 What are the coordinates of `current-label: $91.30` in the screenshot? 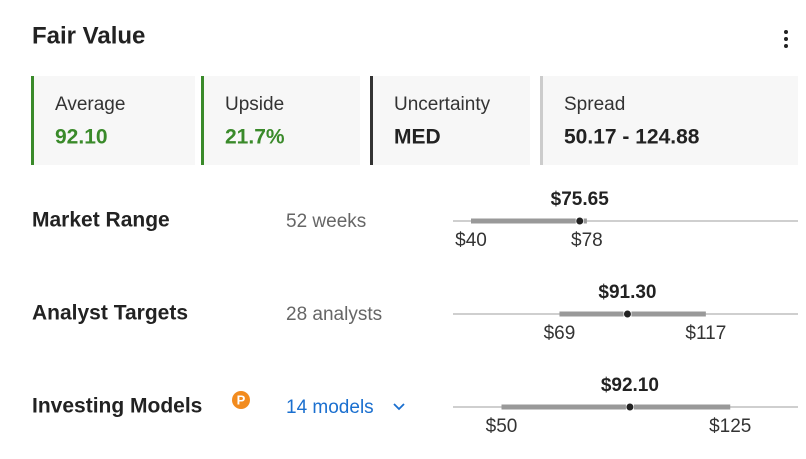 It's located at (627, 292).